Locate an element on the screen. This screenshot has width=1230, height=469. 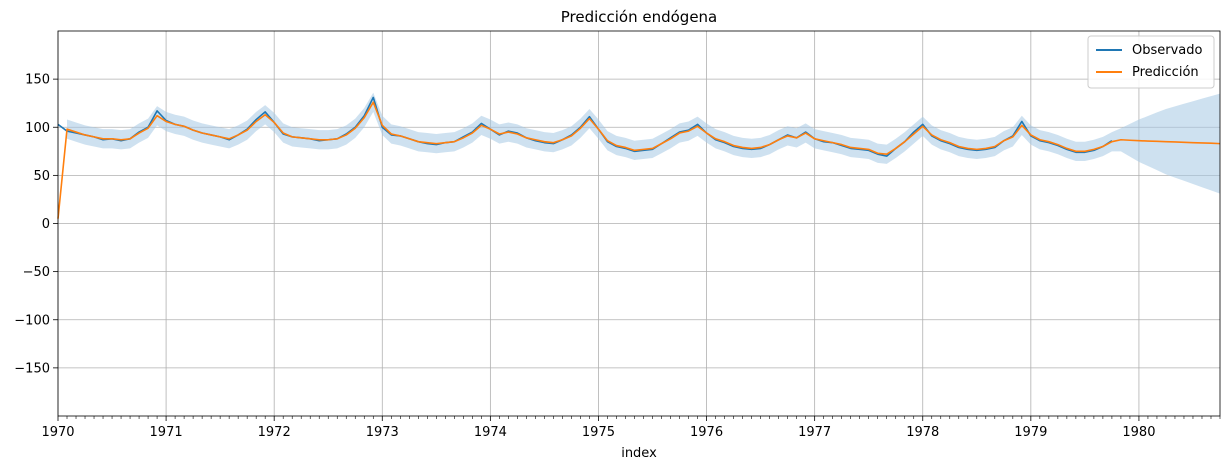
legend-label-observado: Observado is located at coordinates (1167, 50).